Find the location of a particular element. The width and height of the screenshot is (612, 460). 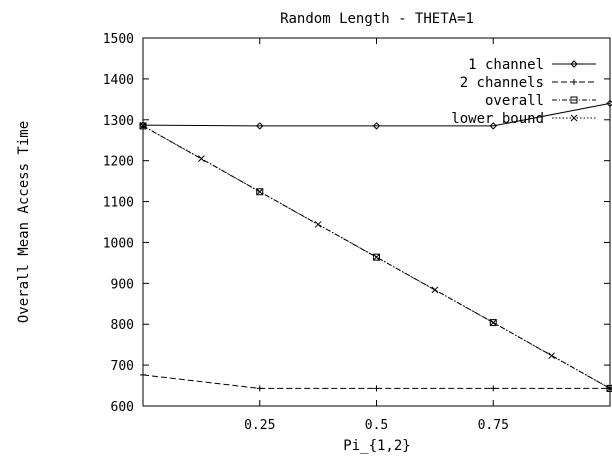

legend-label: lower bound is located at coordinates (497, 119).